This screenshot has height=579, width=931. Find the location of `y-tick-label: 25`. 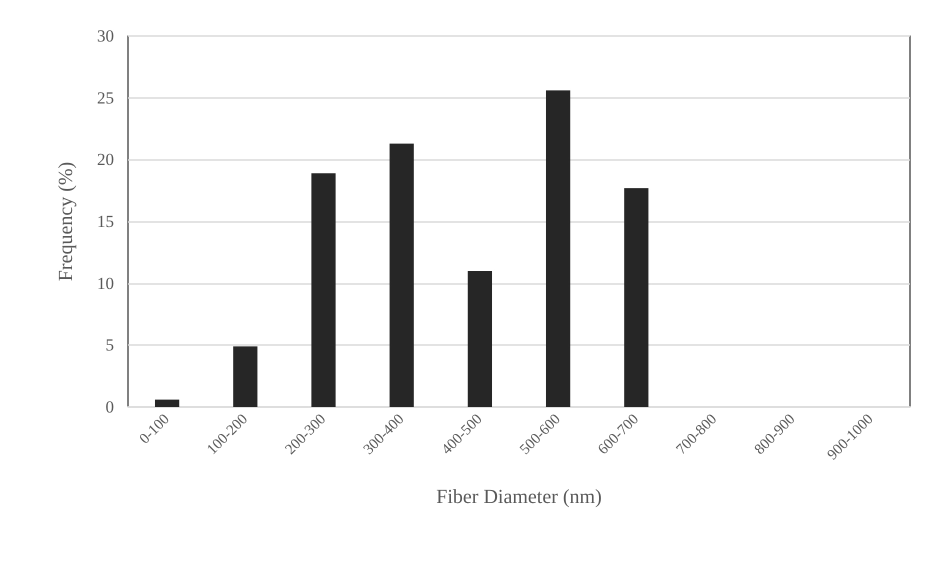

y-tick-label: 25 is located at coordinates (105, 98).